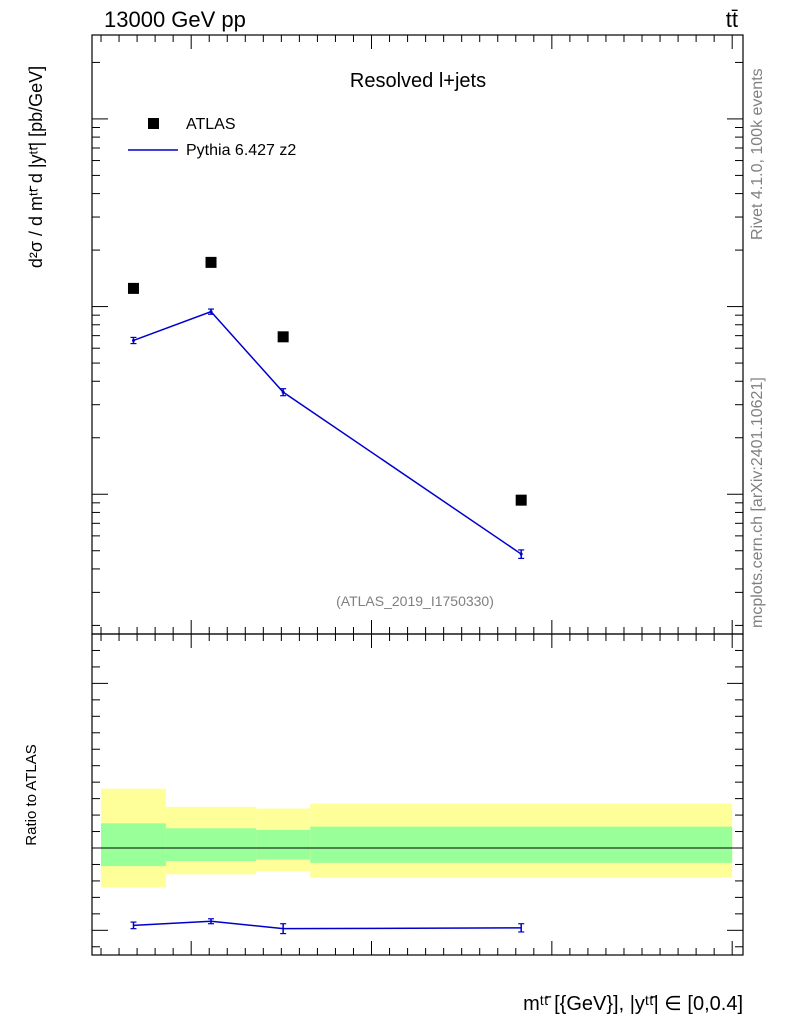 This screenshot has width=786, height=1024. Describe the element at coordinates (633, 1004) in the screenshot. I see `x-axis-label: mᵗᵗ̄ [{GeV}], |yᵗᵗ̄| ∈ [0,0.4]` at that location.